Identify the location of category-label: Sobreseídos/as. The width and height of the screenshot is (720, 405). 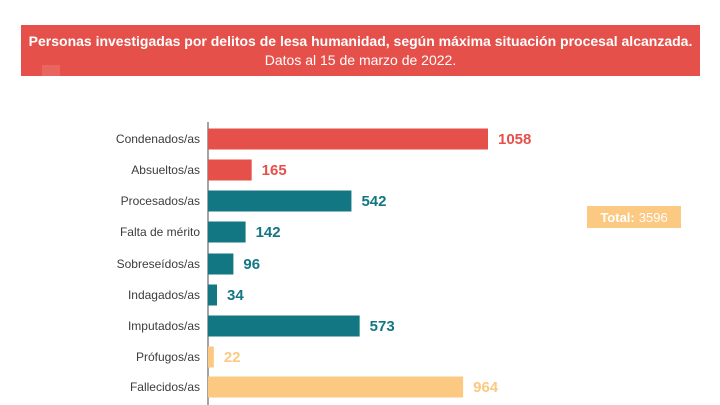
(158, 264).